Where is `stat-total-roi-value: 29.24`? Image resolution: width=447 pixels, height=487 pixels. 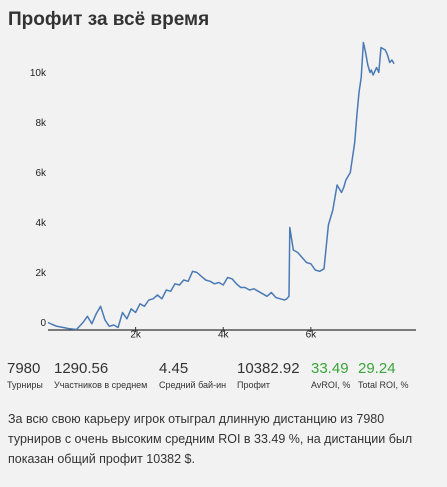
stat-total-roi-value: 29.24 is located at coordinates (377, 368).